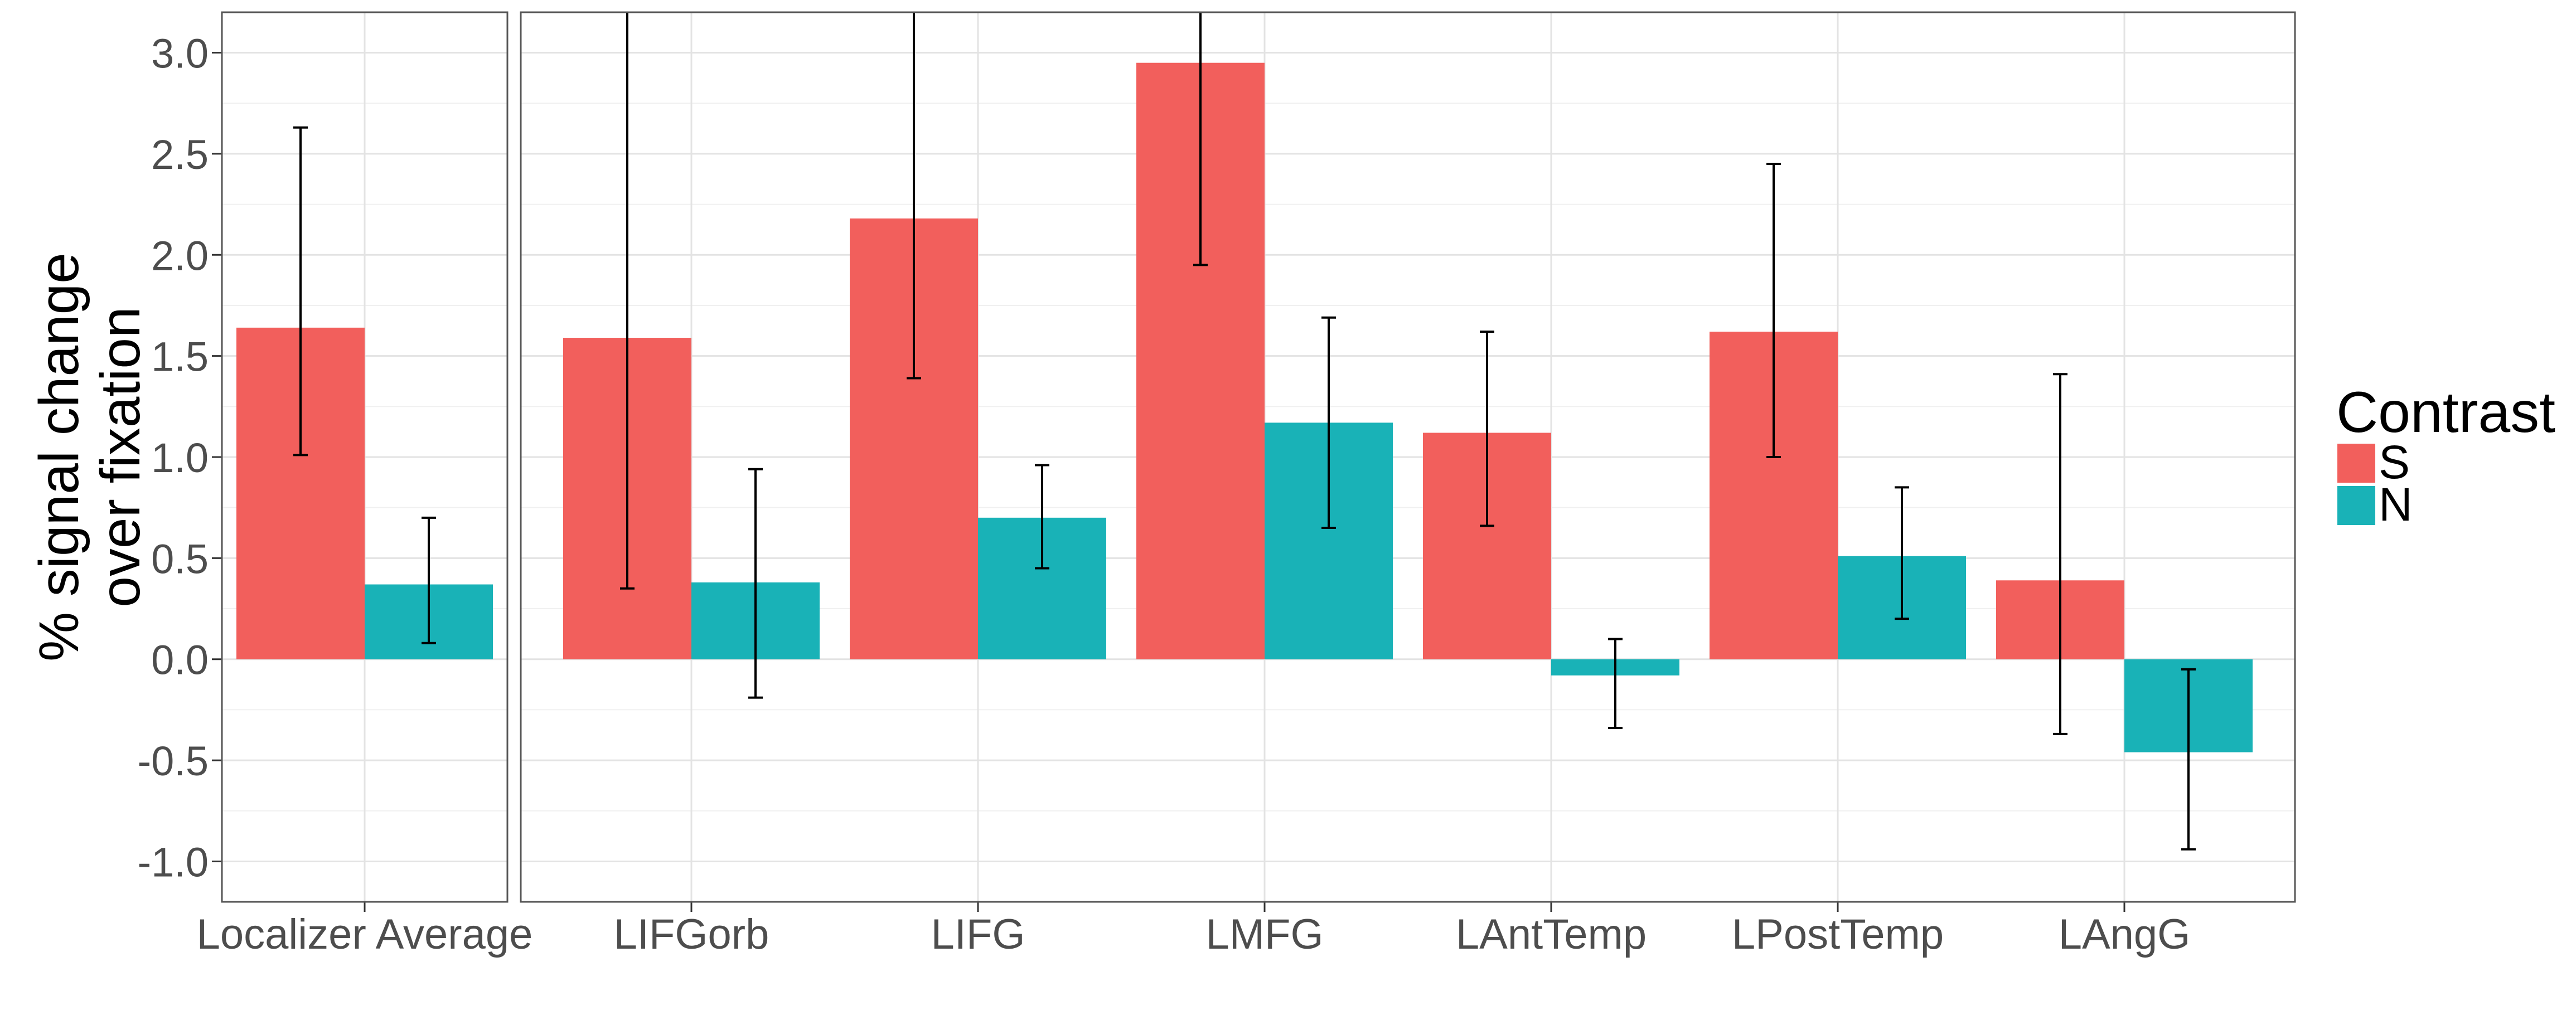 The height and width of the screenshot is (1020, 2576). What do you see at coordinates (1552, 934) in the screenshot?
I see `x-tick-label: LAntTemp` at bounding box center [1552, 934].